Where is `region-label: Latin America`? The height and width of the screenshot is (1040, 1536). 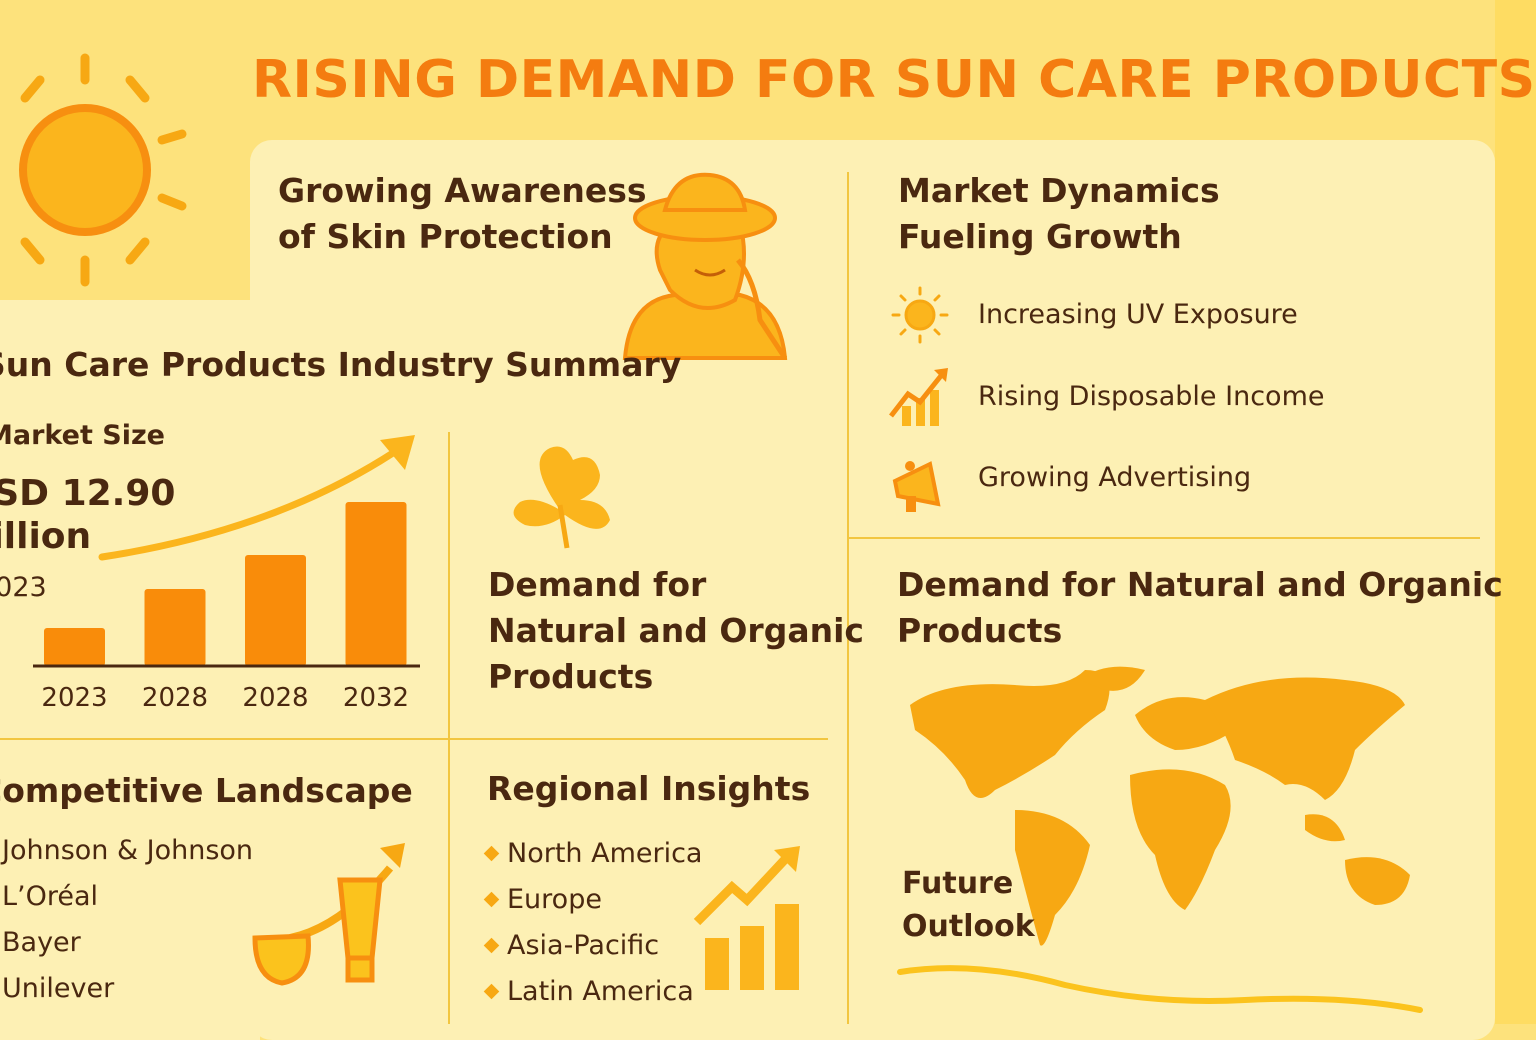 region-label: Latin America is located at coordinates (600, 991).